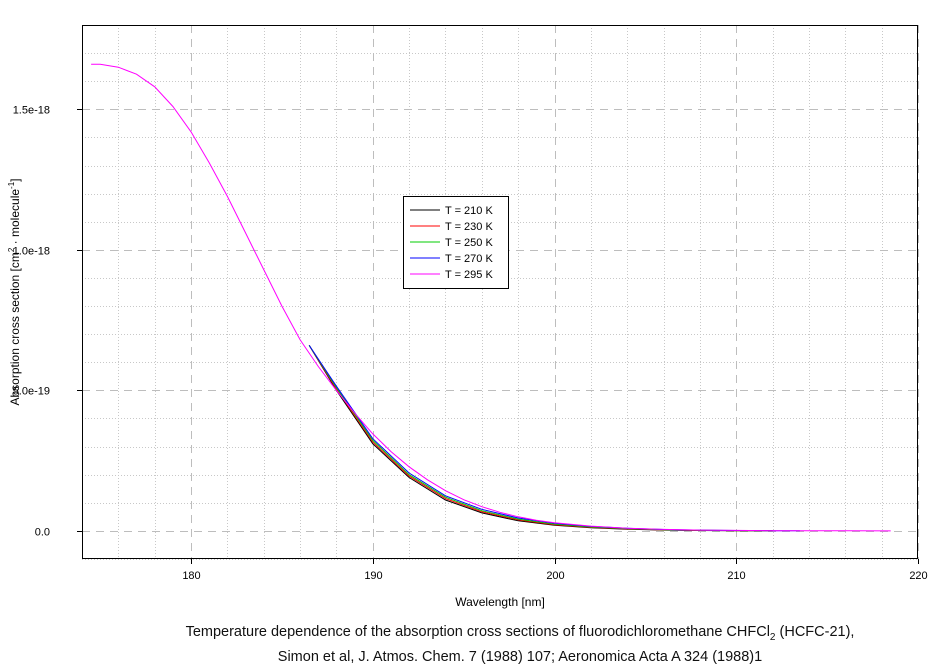 This screenshot has height=670, width=942. What do you see at coordinates (469, 227) in the screenshot?
I see `legend-label: T = 230 K` at bounding box center [469, 227].